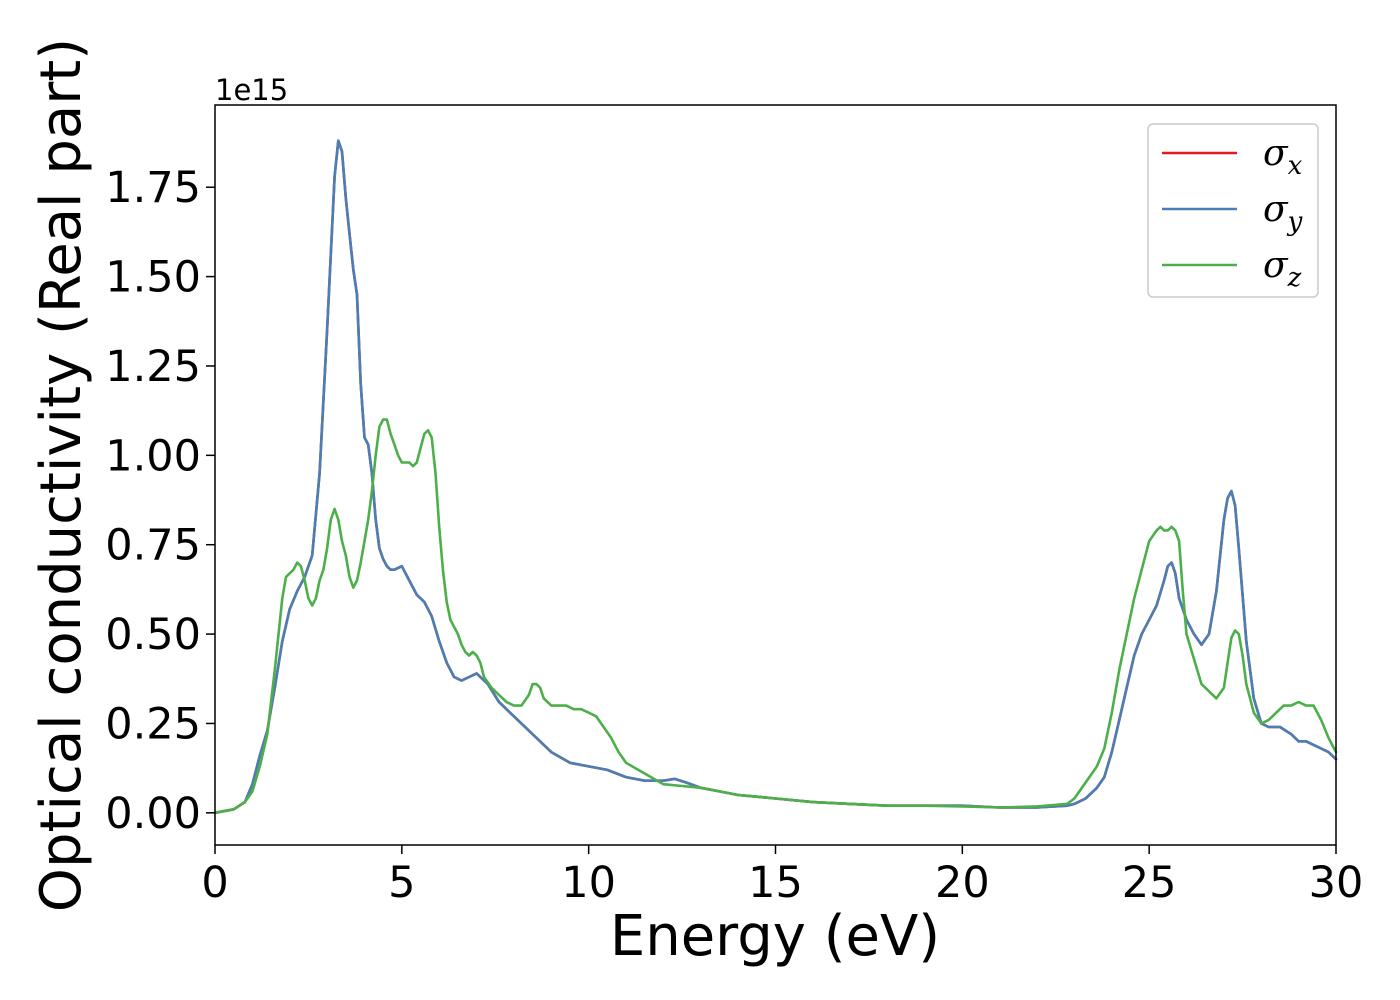 Image resolution: width=1400 pixels, height=1000 pixels. Describe the element at coordinates (153, 367) in the screenshot. I see `y-tick-label: 1.25` at that location.